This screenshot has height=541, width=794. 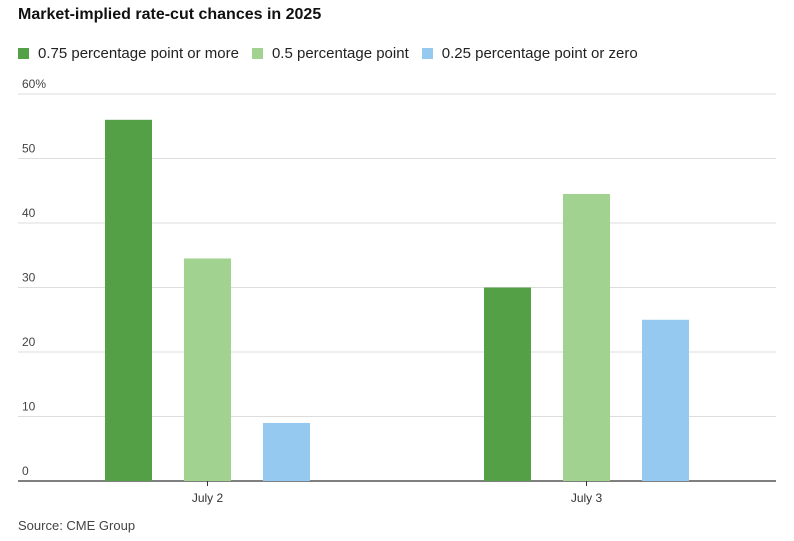 I want to click on y-tick-label: 20, so click(x=29, y=342).